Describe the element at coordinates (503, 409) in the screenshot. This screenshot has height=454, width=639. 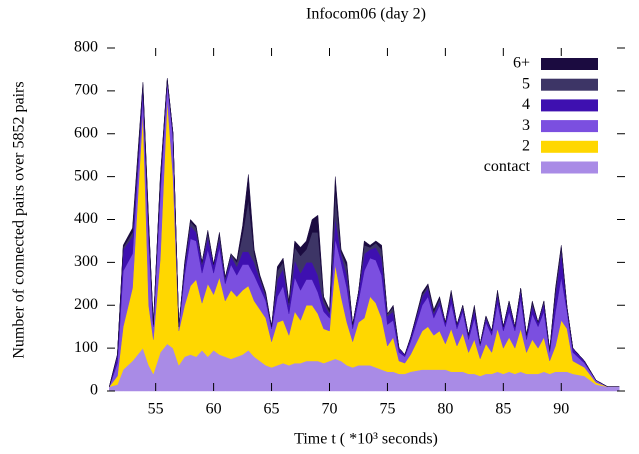
I see `x-tick-label: 85` at that location.